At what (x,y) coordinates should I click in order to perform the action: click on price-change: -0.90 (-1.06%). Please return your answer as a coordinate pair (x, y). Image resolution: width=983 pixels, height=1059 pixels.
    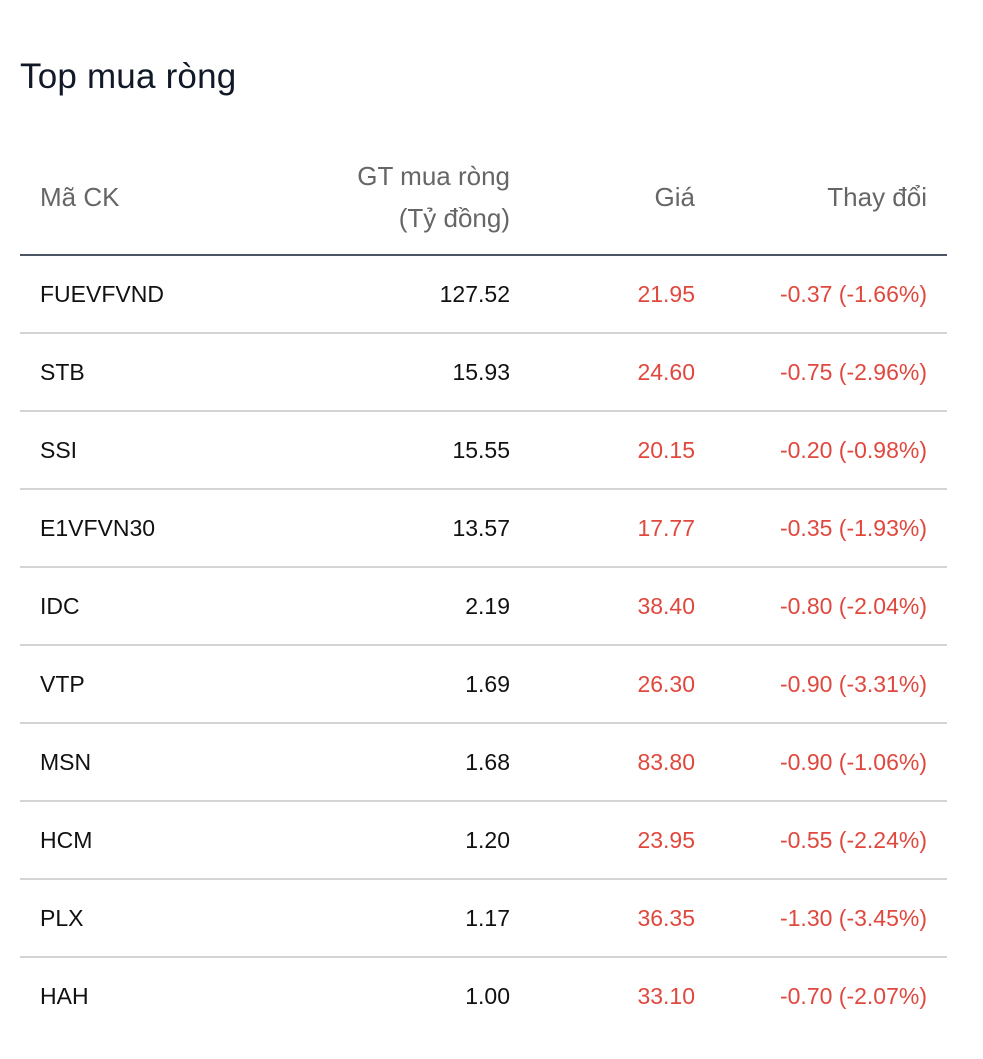
    Looking at the image, I should click on (821, 762).